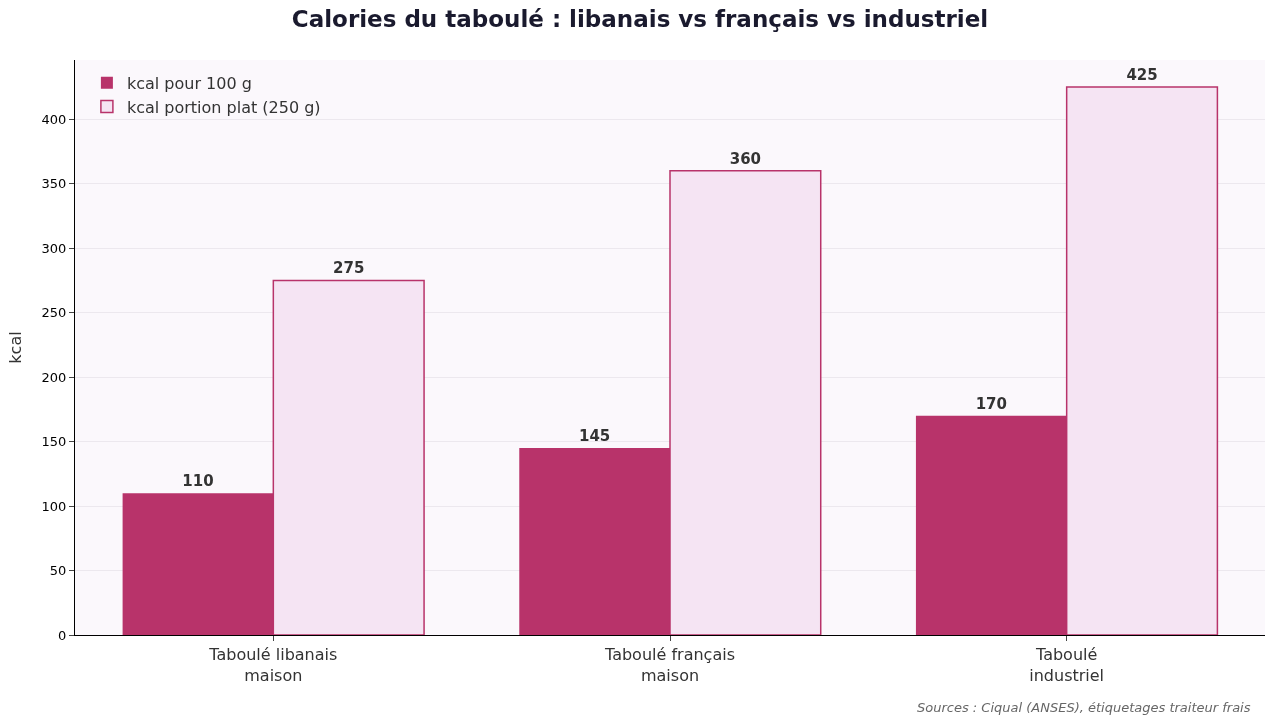 The image size is (1280, 720). I want to click on chart-title: Calories du taboulé : libanais vs français vs industriel, so click(640, 18).